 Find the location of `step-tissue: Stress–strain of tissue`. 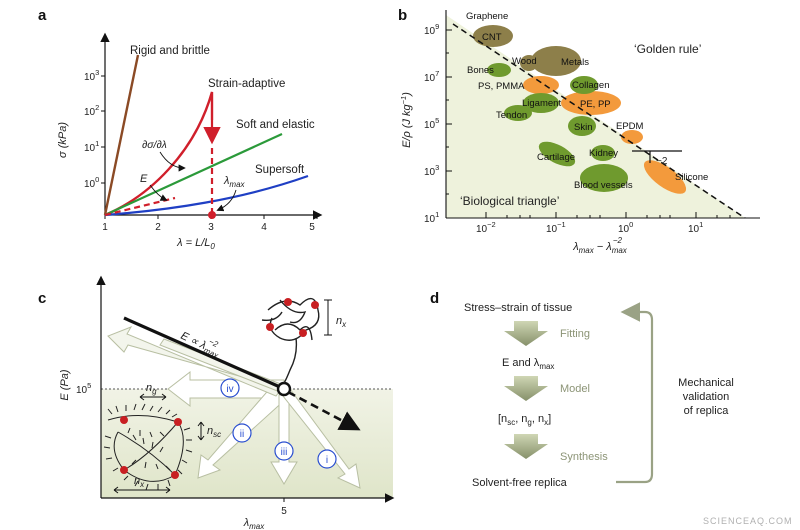

step-tissue: Stress–strain of tissue is located at coordinates (518, 308).